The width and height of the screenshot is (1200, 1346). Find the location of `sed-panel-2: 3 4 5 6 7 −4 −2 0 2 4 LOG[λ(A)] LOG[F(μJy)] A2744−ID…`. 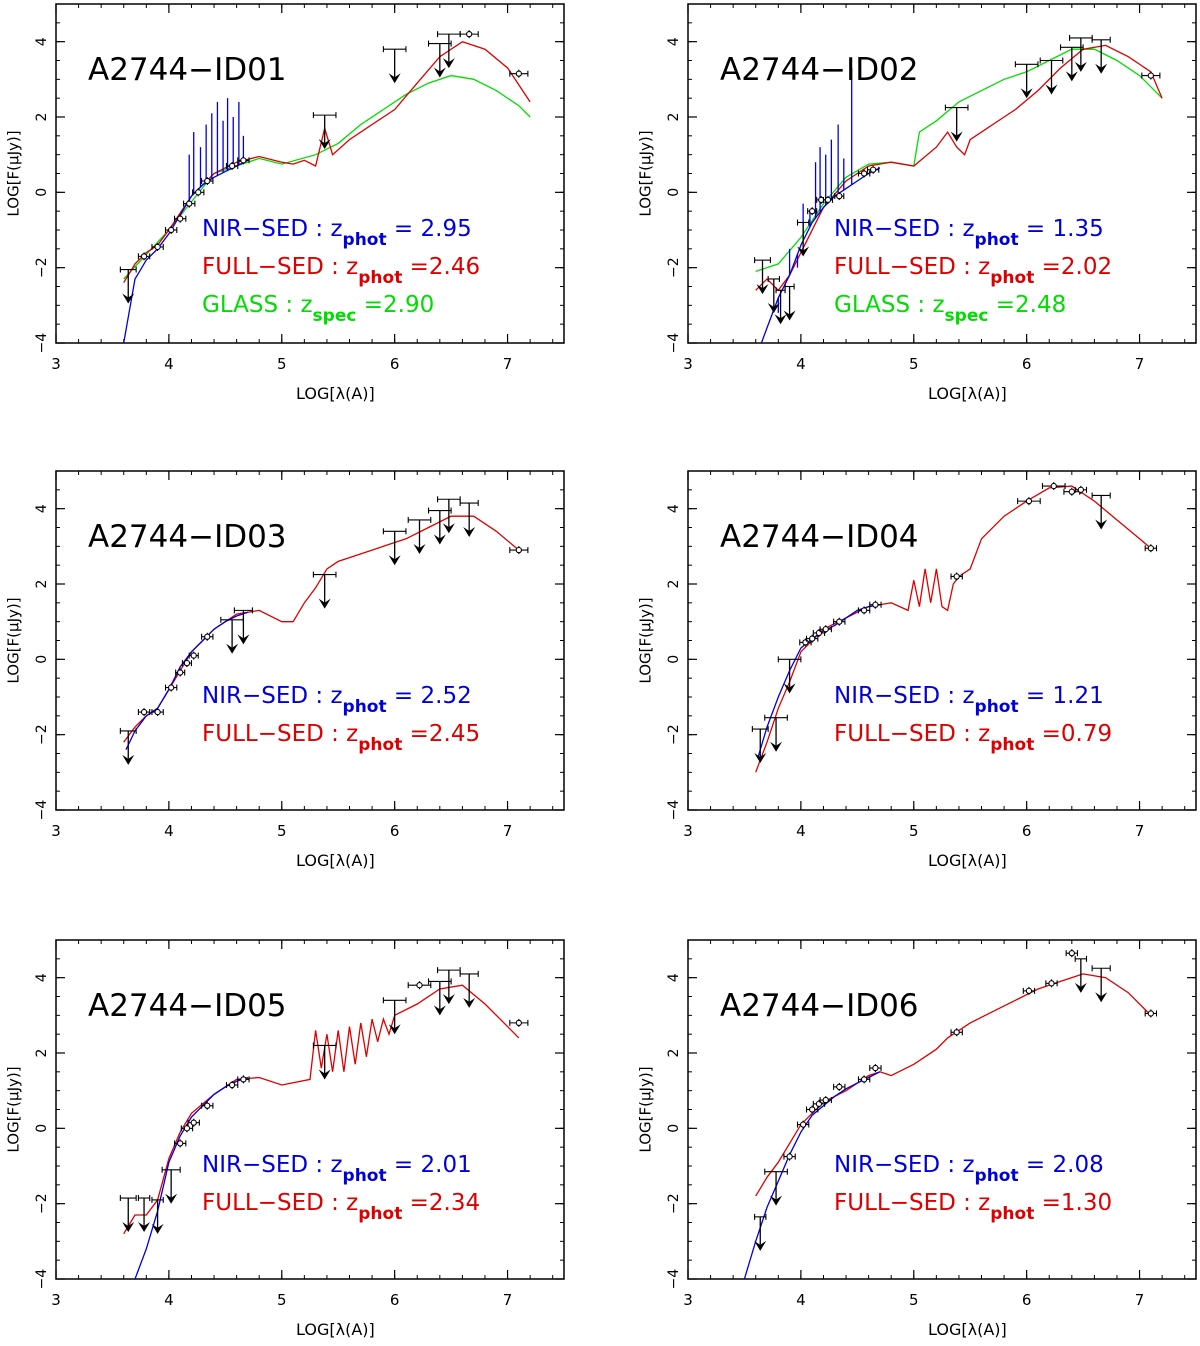

sed-panel-2: 3 4 5 6 7 −4 −2 0 2 4 LOG[λ(A)] LOG[F(μJy)] A2744−ID… is located at coordinates (917, 203).